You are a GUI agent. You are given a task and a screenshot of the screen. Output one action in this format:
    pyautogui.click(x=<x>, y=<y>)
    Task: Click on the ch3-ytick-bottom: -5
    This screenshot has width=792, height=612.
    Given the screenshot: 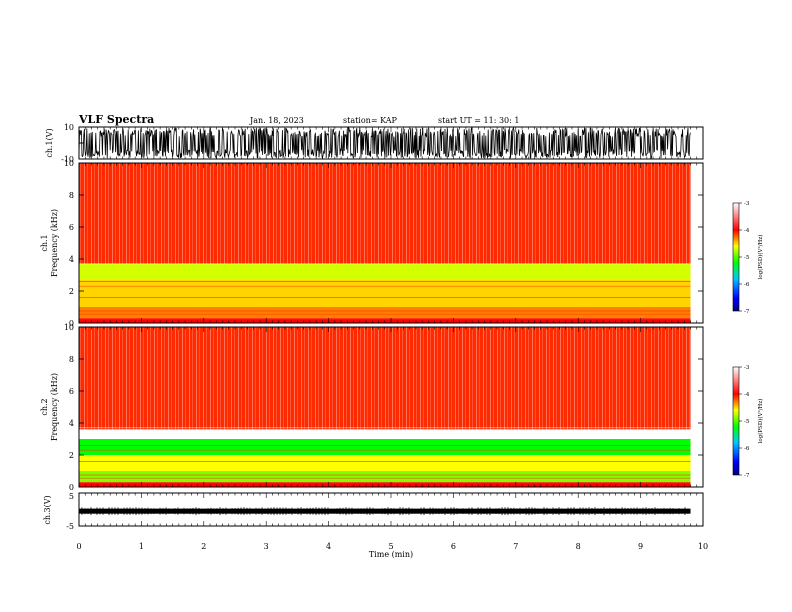 What is the action you would take?
    pyautogui.click(x=70, y=526)
    